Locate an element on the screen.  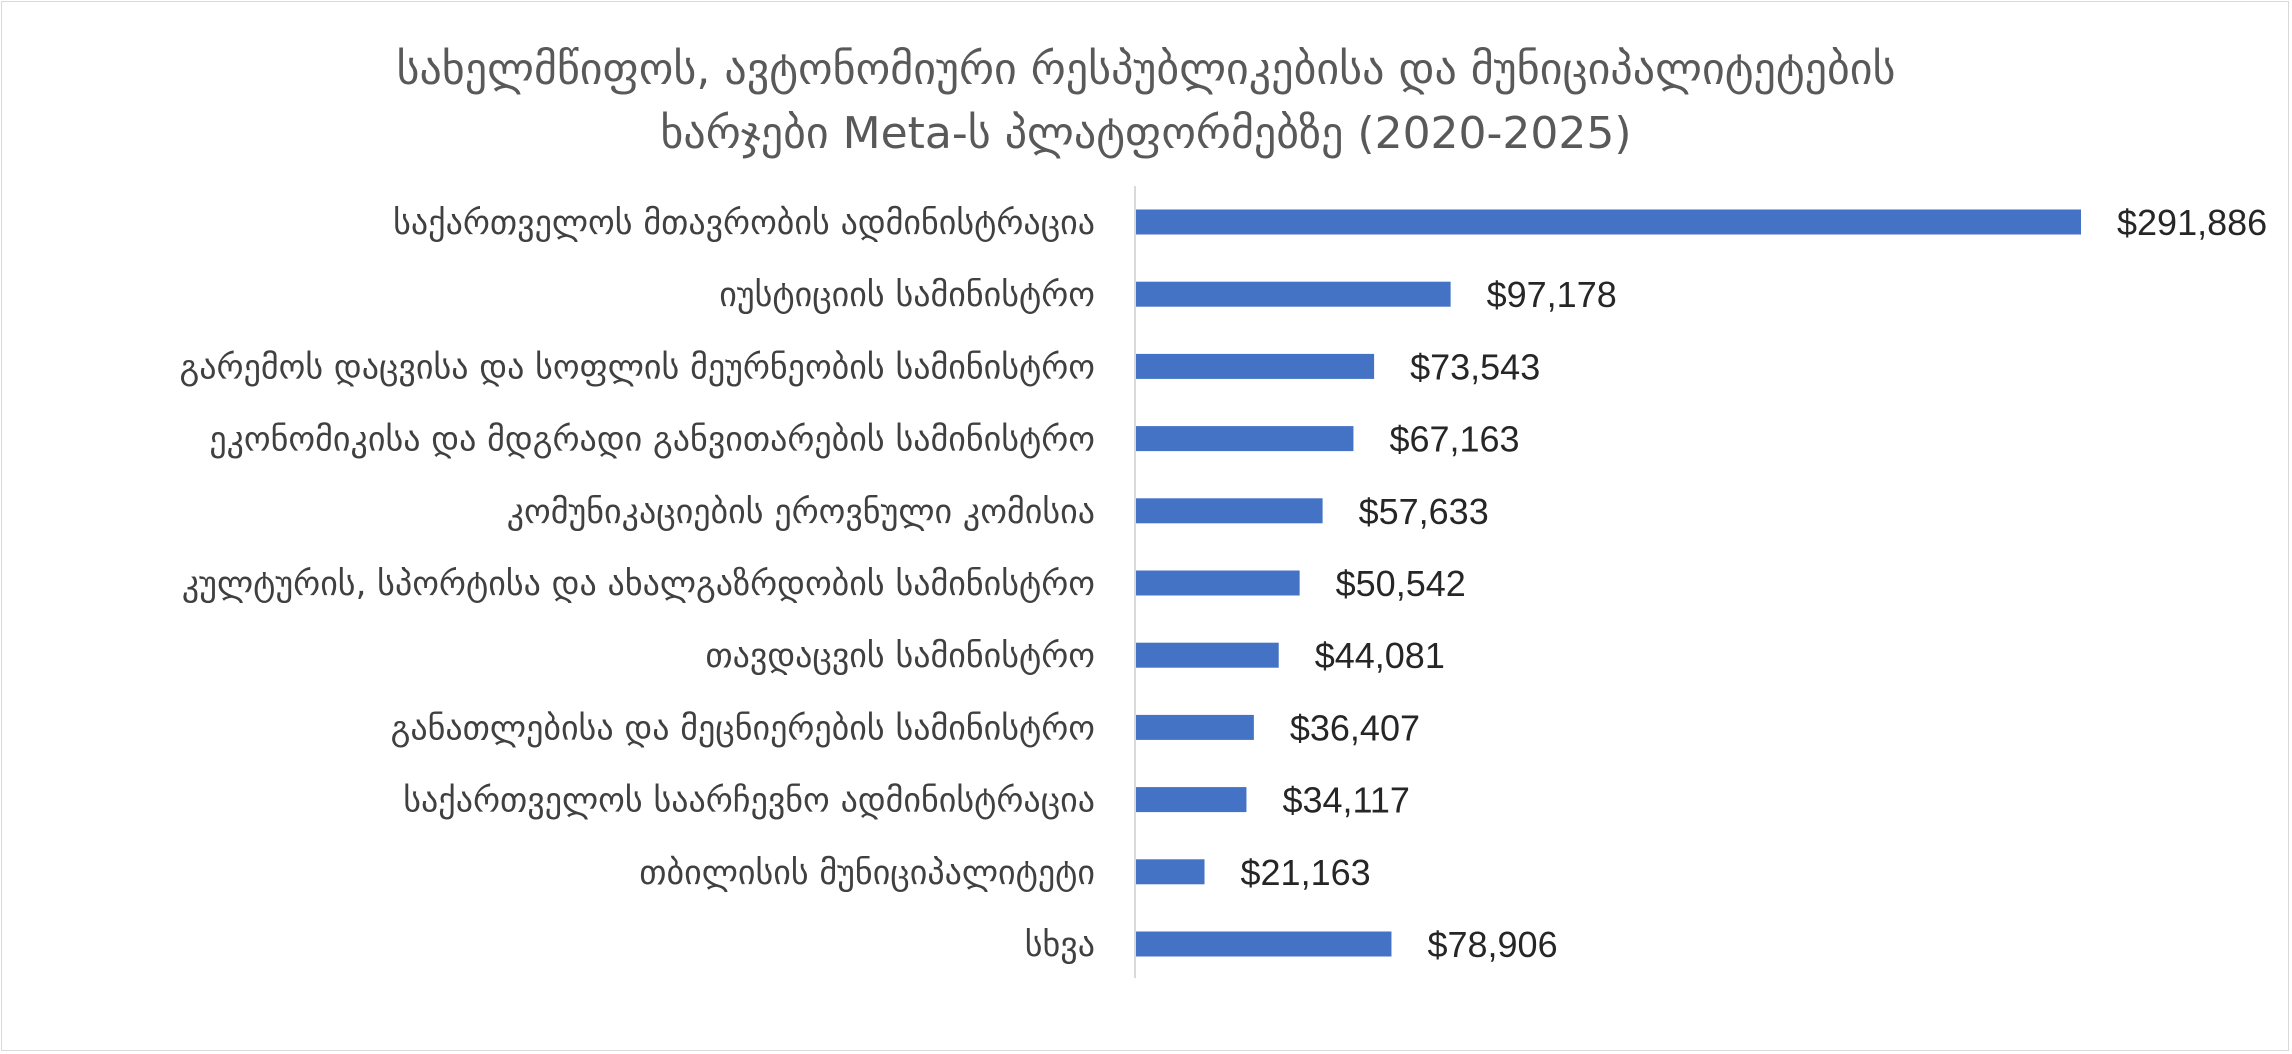
category-label: საქართველოს საარჩევნო ადმინისტრაცია is located at coordinates (749, 801).